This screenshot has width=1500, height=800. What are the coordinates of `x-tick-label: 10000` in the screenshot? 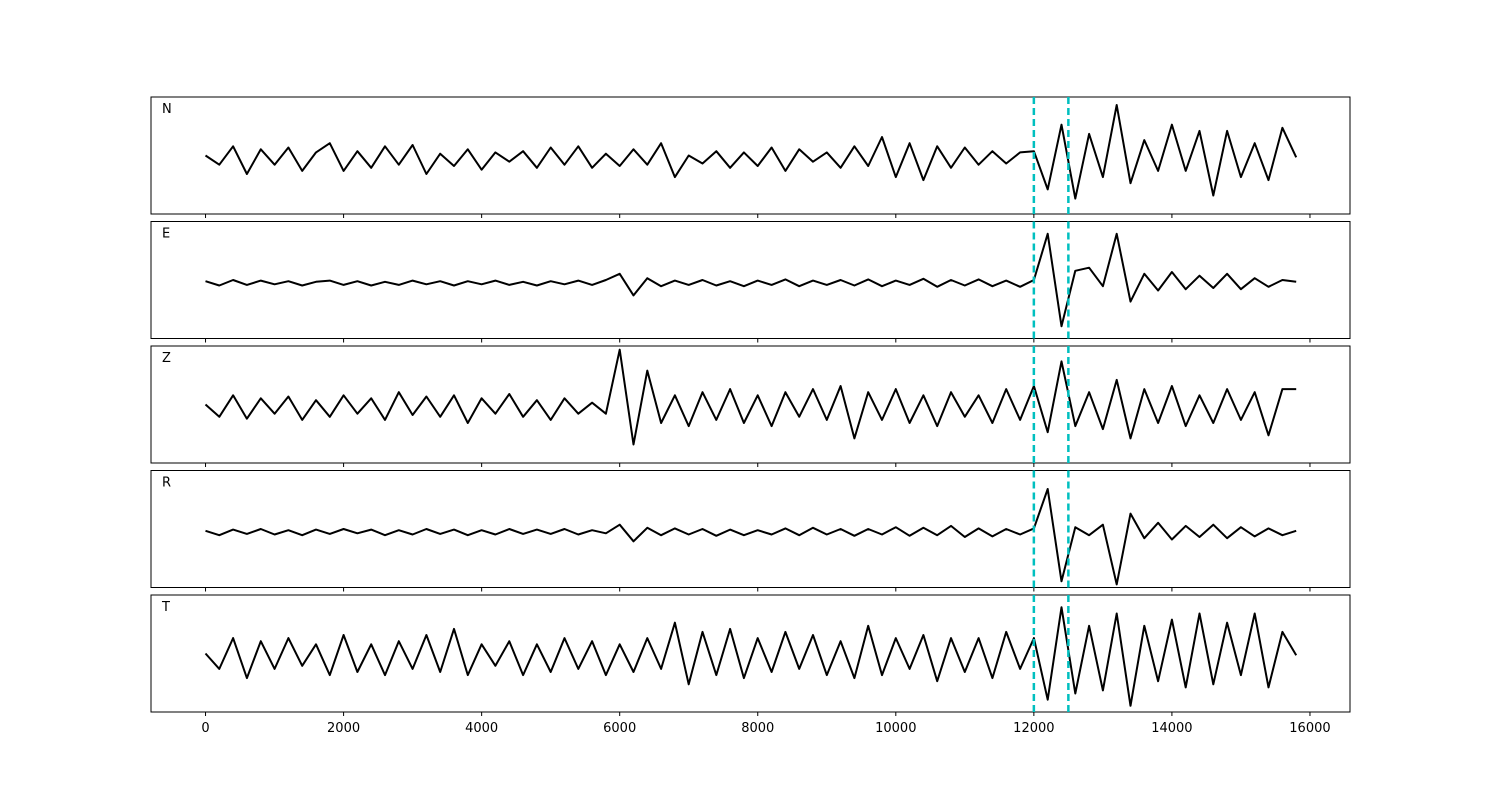 It's located at (895, 728).